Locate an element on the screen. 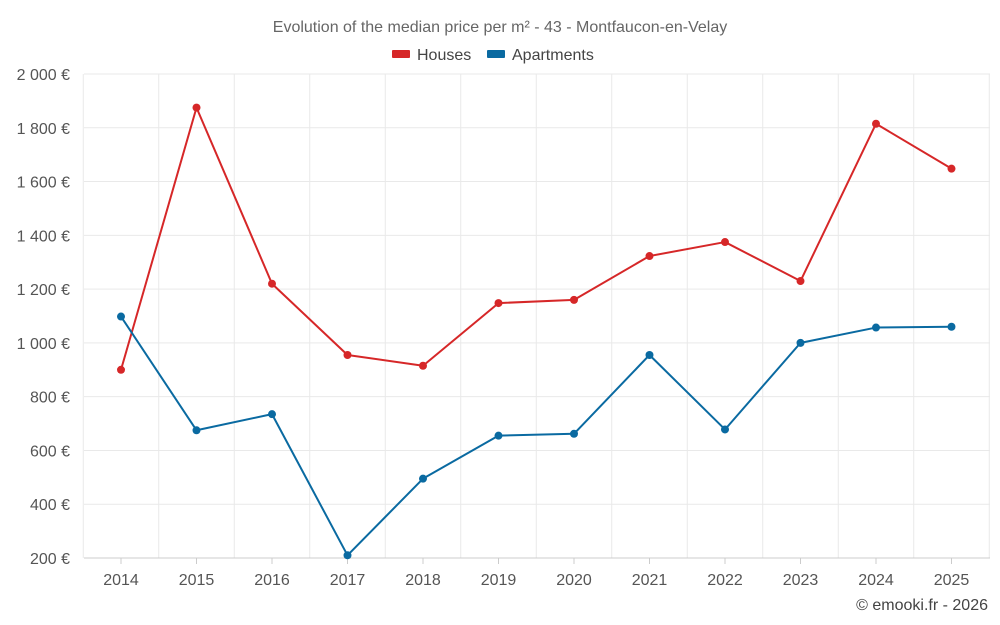 The width and height of the screenshot is (1000, 625). y-tick-label: 200 € is located at coordinates (50, 559).